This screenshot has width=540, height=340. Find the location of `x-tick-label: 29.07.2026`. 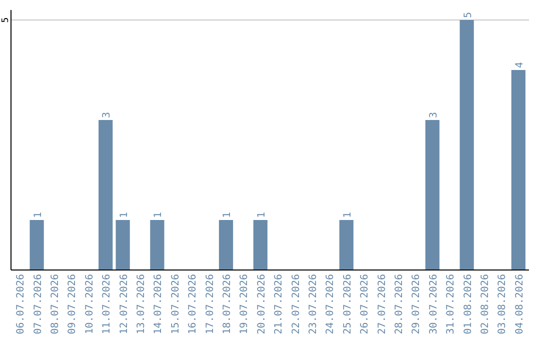

x-tick-label: 29.07.2026 is located at coordinates (416, 304).